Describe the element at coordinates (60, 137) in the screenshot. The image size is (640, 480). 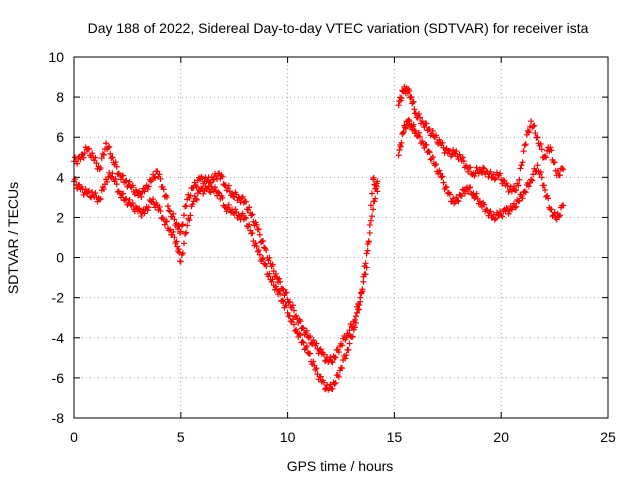
I see `y-tick-label: 6` at that location.